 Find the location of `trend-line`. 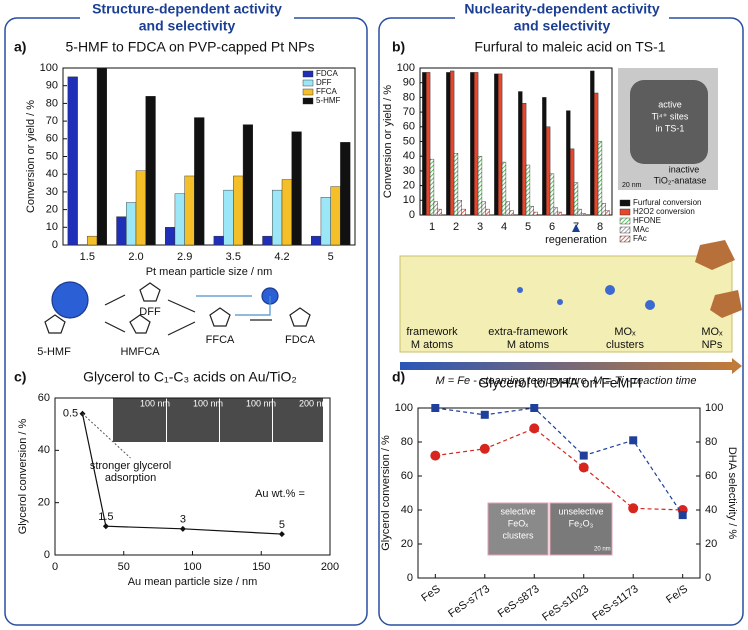

trend-line is located at coordinates (559, 461).